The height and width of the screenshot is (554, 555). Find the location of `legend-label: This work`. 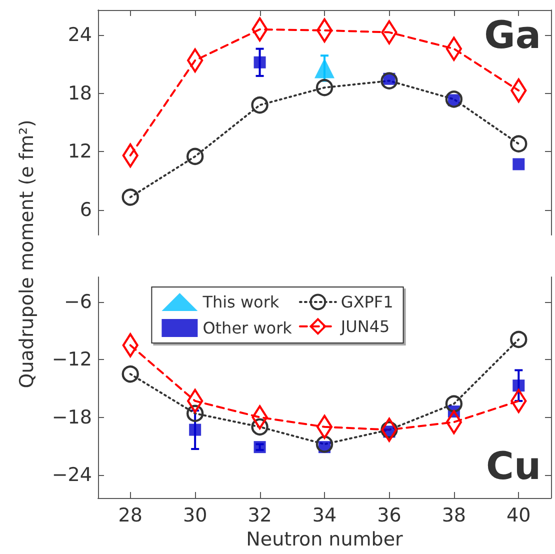

legend-label: This work is located at coordinates (241, 302).